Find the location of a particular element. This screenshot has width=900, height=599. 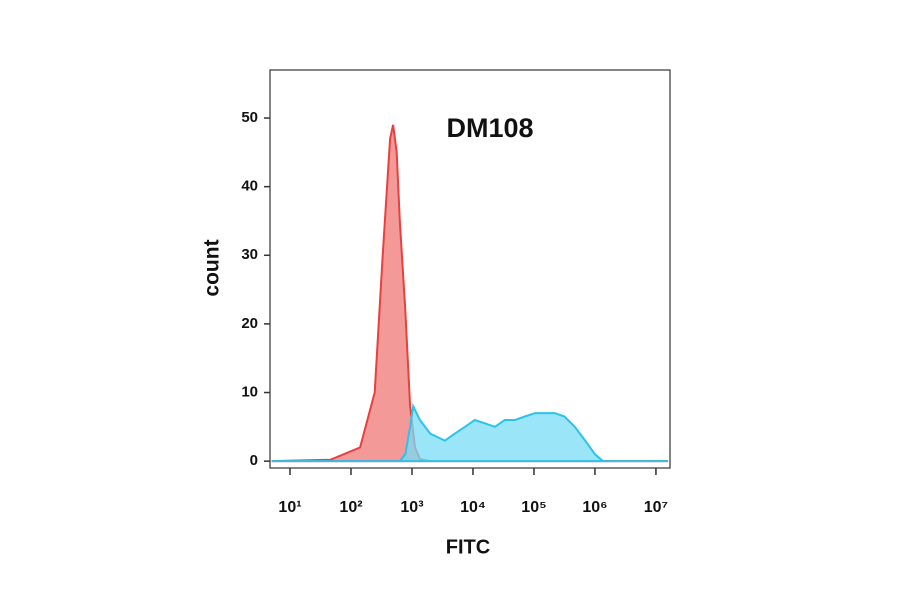

histogram-area is located at coordinates (470, 432).